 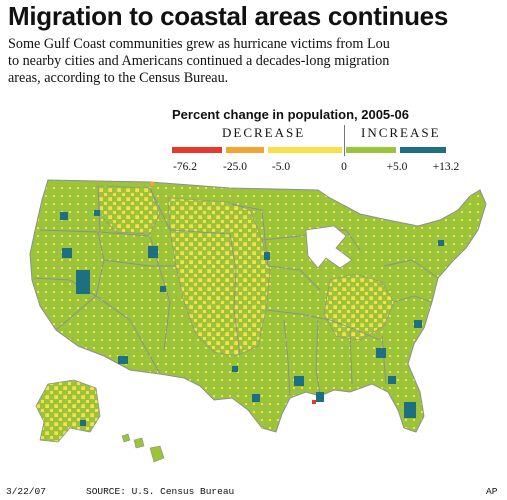 I want to click on great-plains-region, so click(x=219, y=277).